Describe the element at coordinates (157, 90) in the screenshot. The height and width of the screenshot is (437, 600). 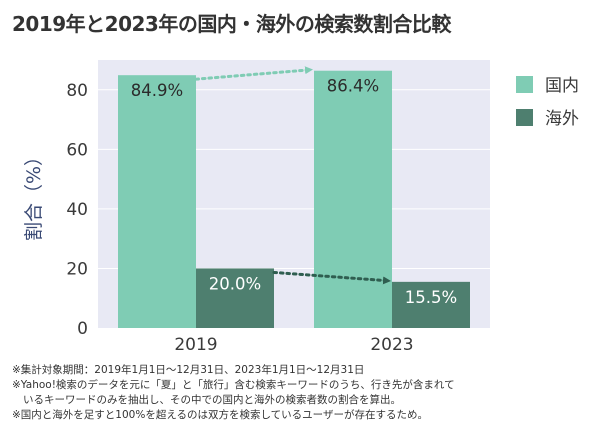
I see `data-label: 84.9%` at that location.